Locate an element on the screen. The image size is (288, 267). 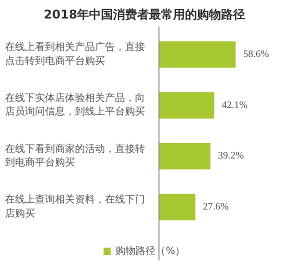
y-tick-label: 在线下实体店体验相关产品，向店员询问信息，到线上平台购买 is located at coordinates (75, 105).